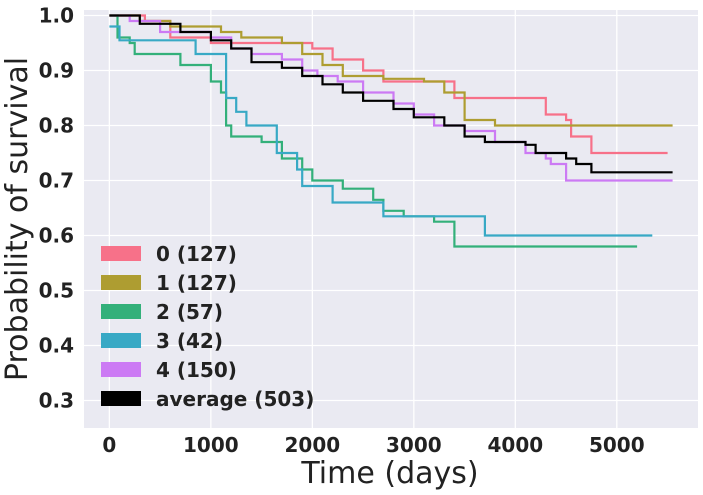 Image resolution: width=703 pixels, height=495 pixels. Describe the element at coordinates (414, 445) in the screenshot. I see `x-tick-label: 3000` at that location.